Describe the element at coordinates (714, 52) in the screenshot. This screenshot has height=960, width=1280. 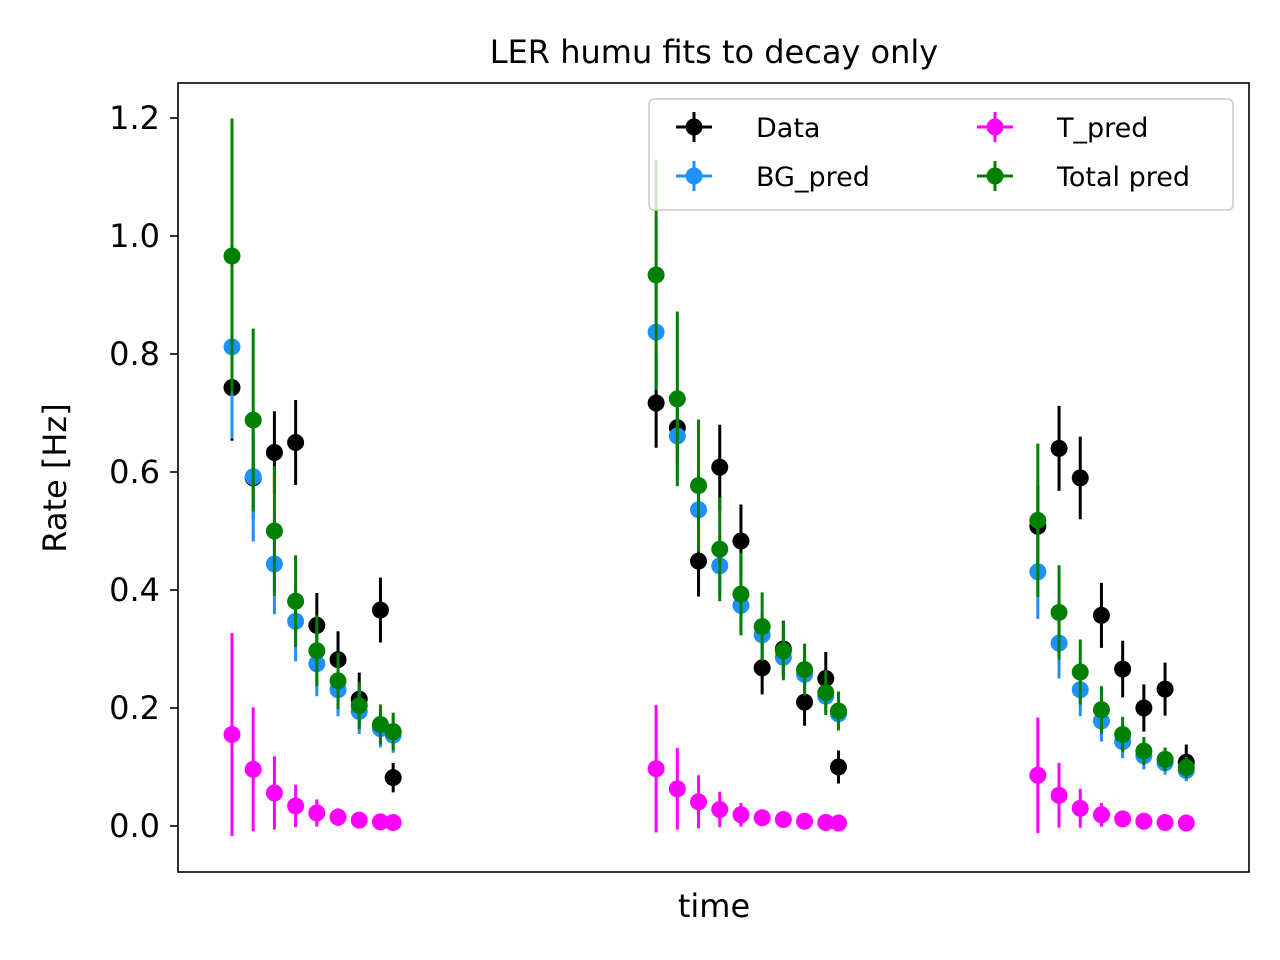
I see `chart-title: LER humu fits to decay only` at that location.